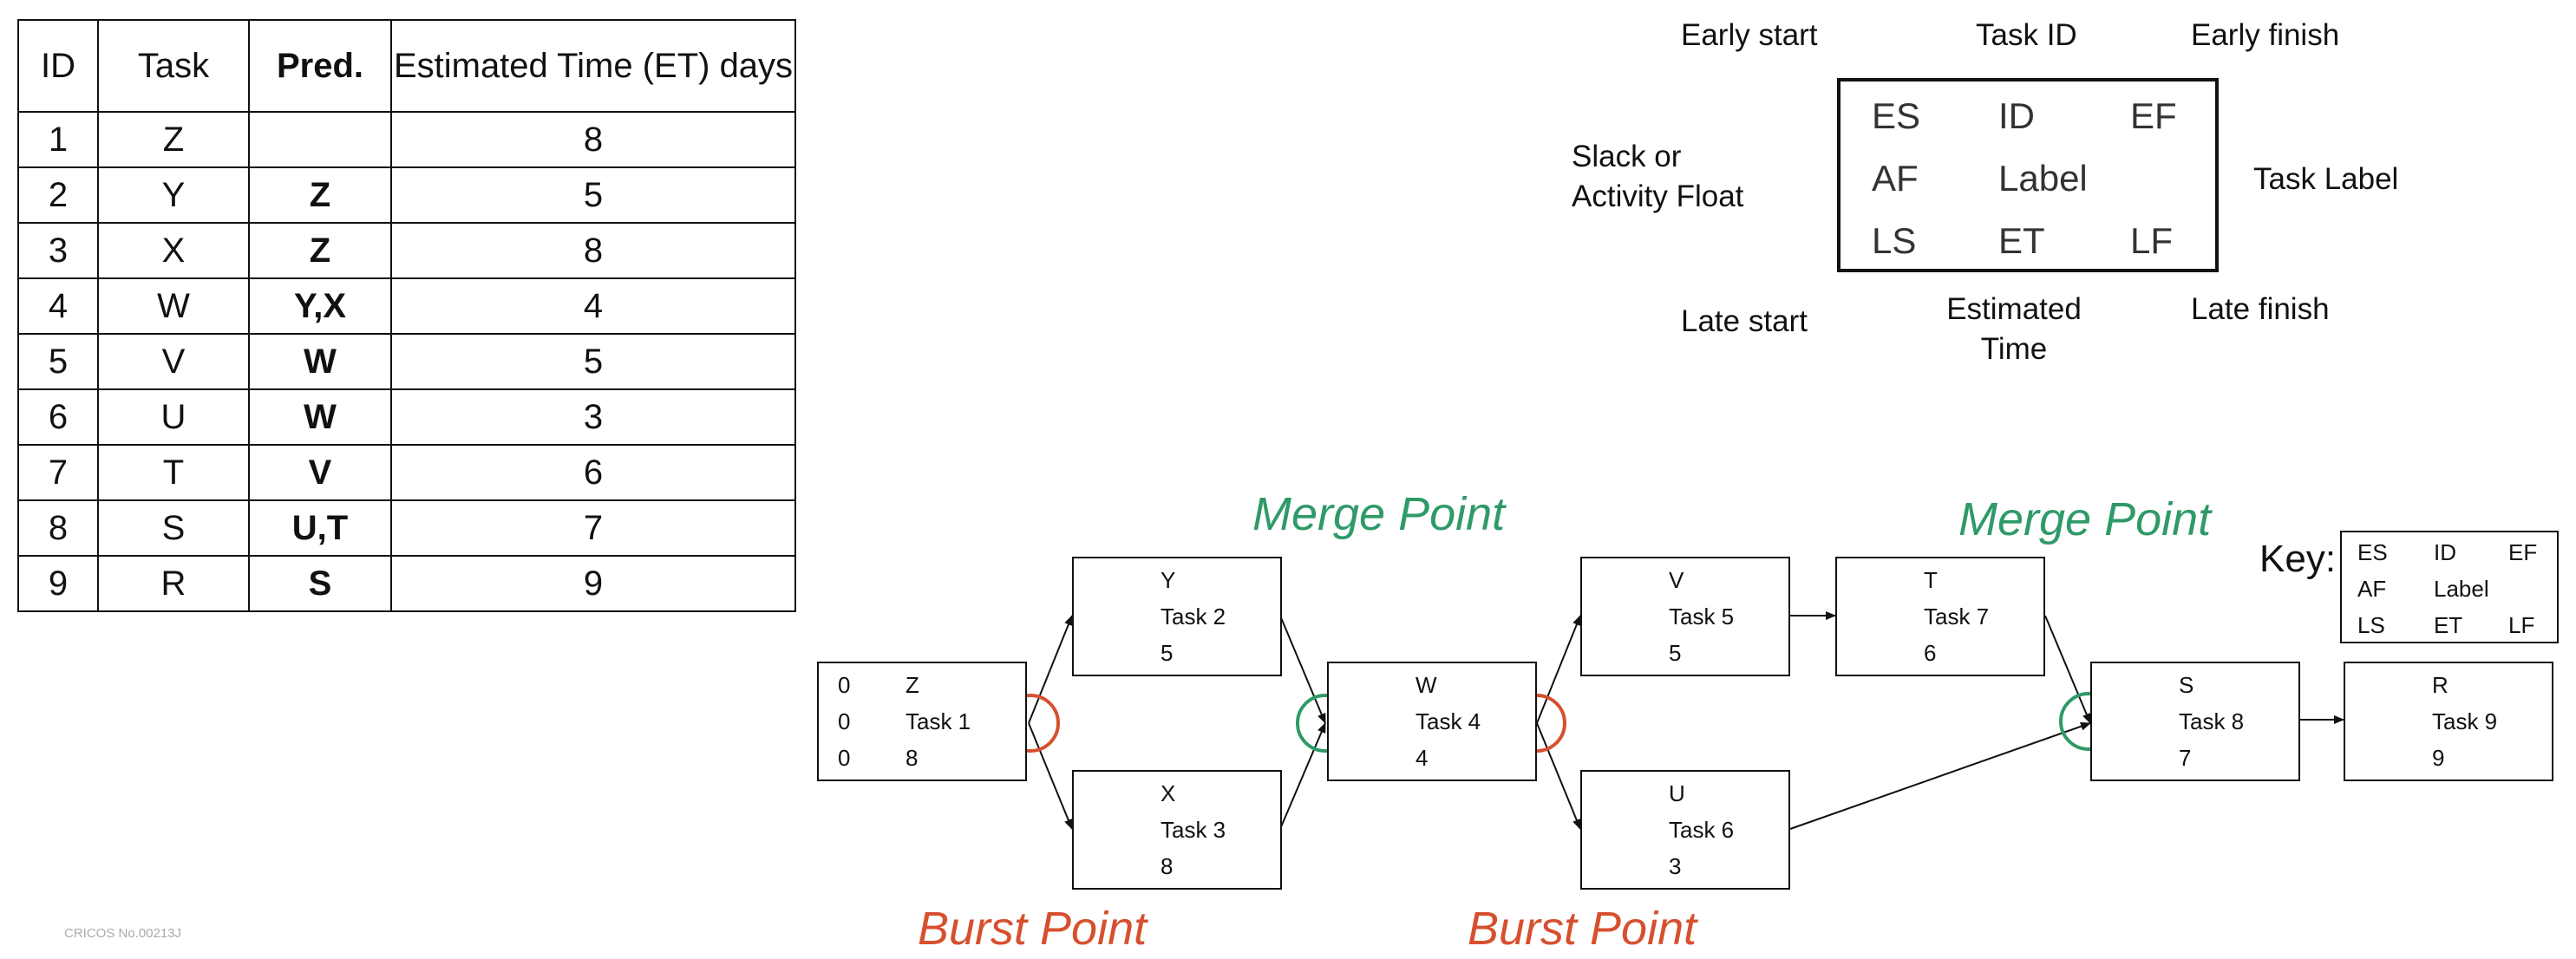  Describe the element at coordinates (173, 528) in the screenshot. I see `cell-task: S` at that location.